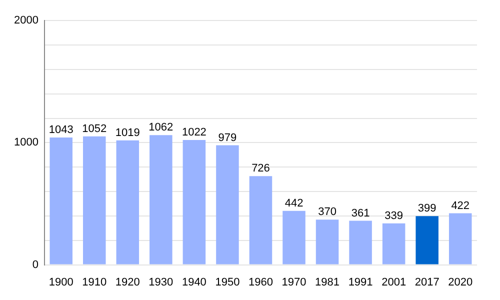 This screenshot has width=500, height=300. Describe the element at coordinates (360, 213) in the screenshot. I see `data-label: 361` at that location.